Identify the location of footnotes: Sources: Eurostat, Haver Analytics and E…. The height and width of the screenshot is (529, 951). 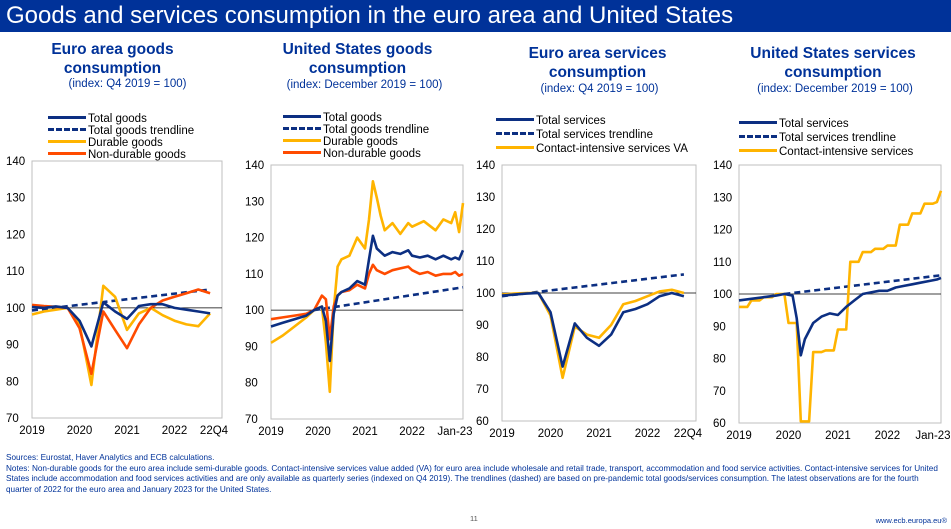
(476, 474).